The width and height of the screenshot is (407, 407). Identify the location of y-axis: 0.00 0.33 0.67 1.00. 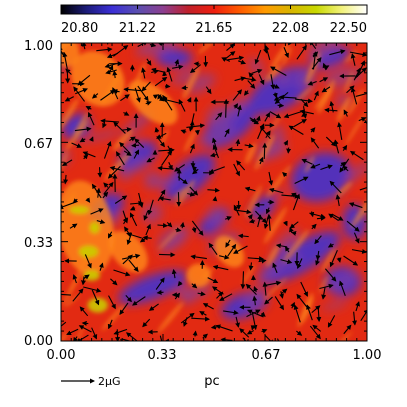
(38, 194).